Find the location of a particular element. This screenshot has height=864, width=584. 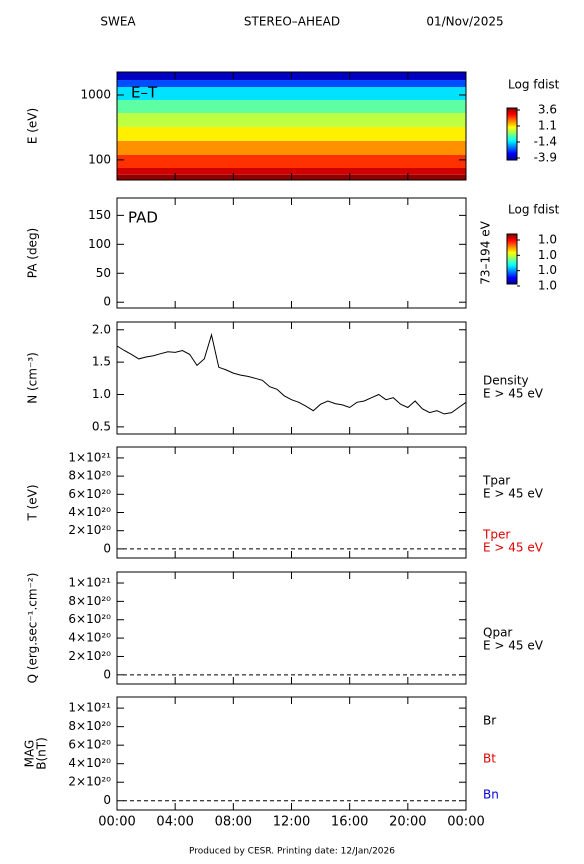

y-tick-label: 1.0 is located at coordinates (101, 394).